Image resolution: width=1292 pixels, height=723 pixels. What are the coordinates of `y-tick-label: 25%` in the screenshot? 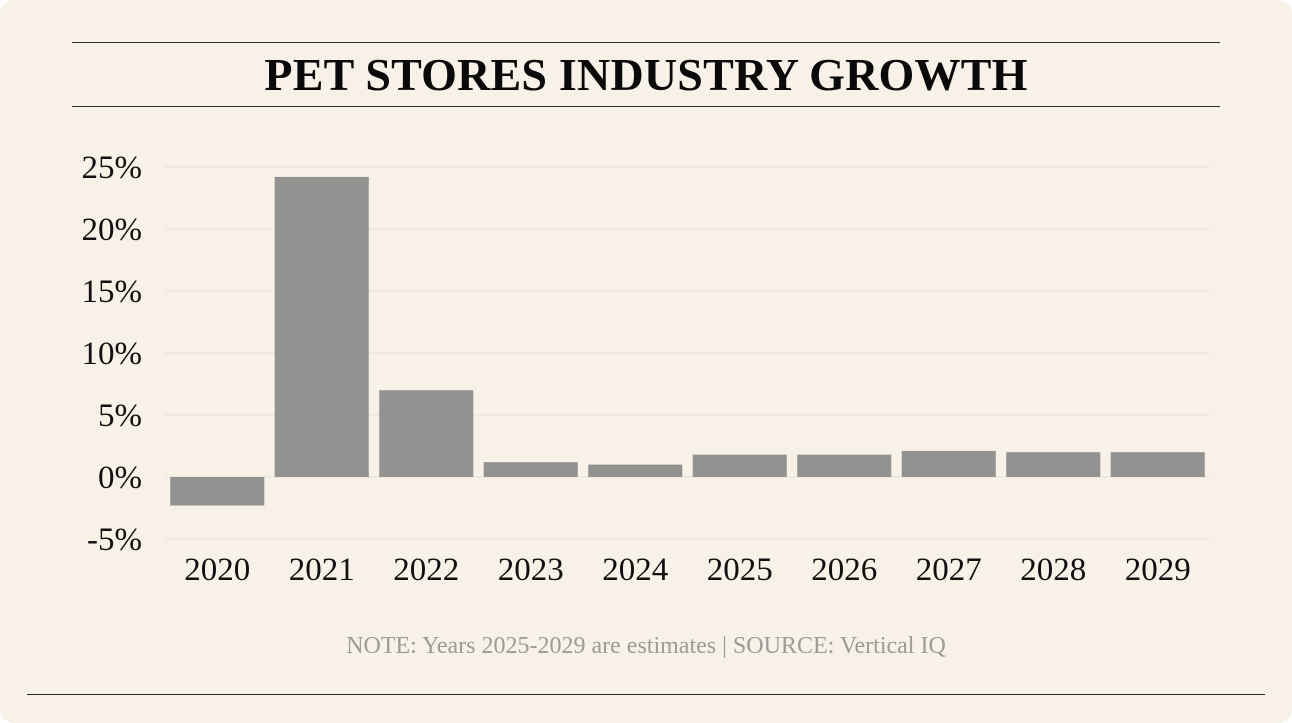 It's located at (112, 168).